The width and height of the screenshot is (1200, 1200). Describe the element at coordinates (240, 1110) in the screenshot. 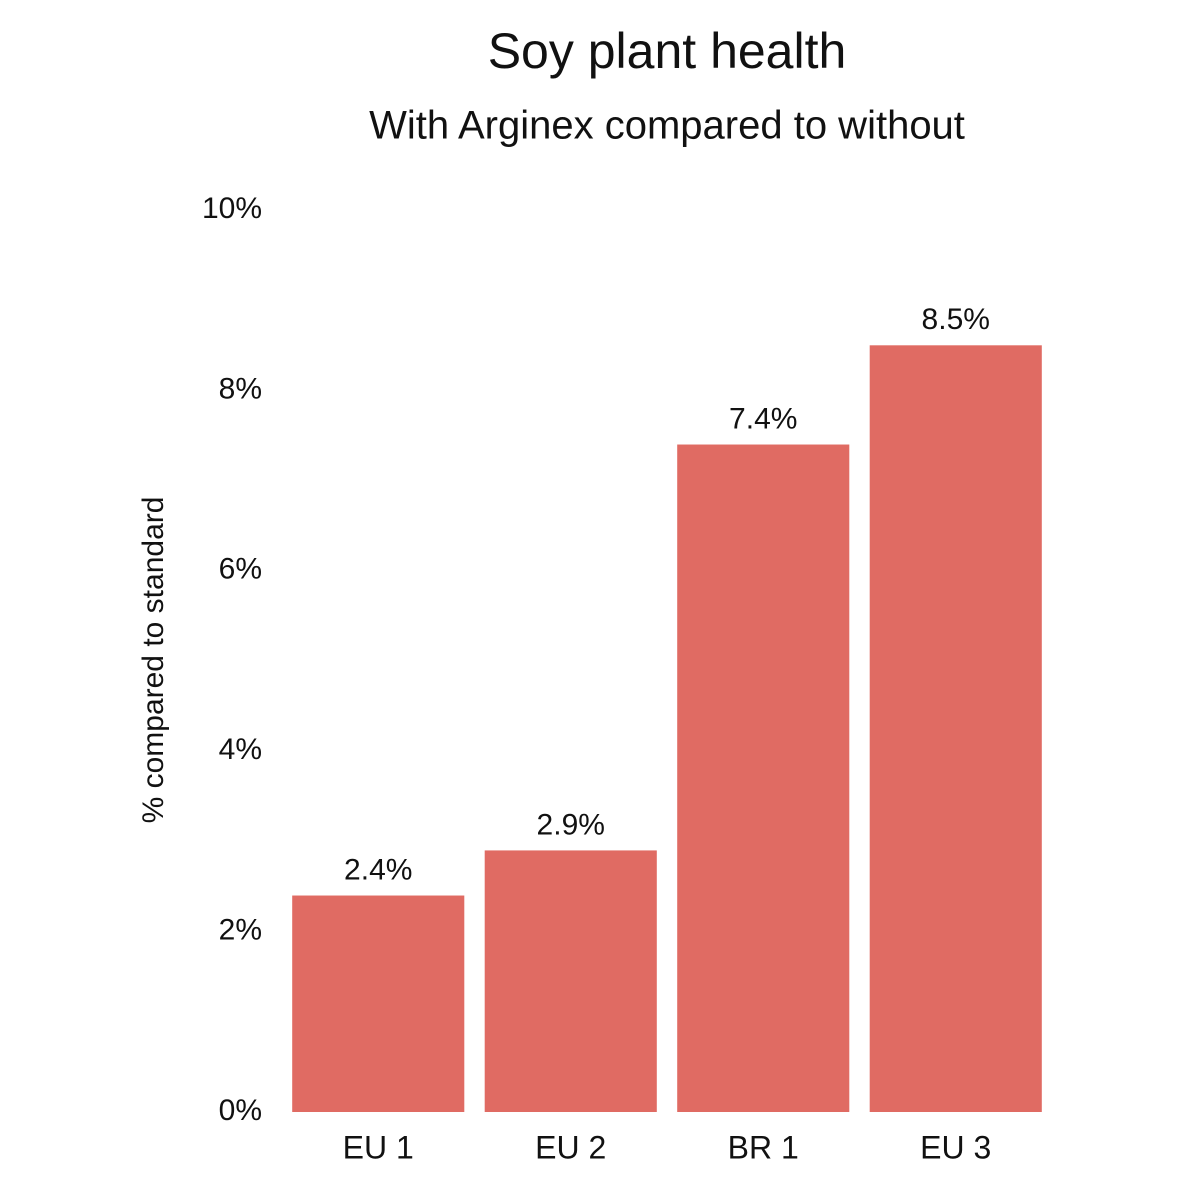

I see `y-tick-label: 0%` at that location.